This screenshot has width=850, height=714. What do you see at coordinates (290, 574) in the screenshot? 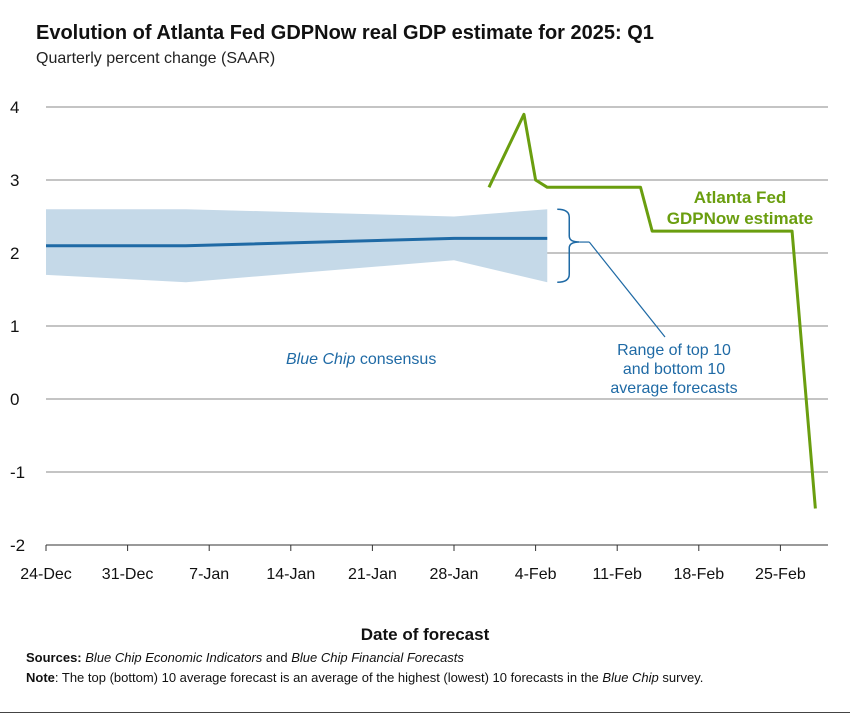
I see `x-tick-label: 14-Jan` at bounding box center [290, 574].